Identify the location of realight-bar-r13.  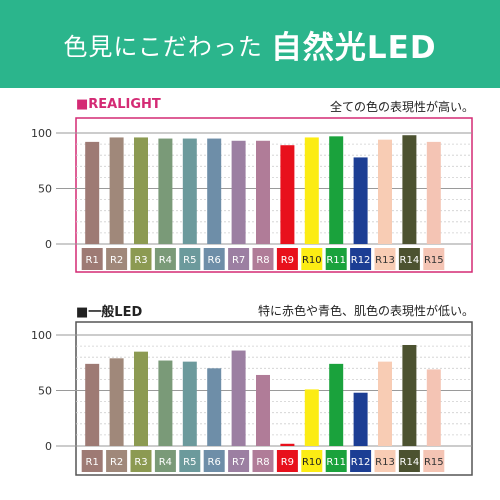
(385, 191).